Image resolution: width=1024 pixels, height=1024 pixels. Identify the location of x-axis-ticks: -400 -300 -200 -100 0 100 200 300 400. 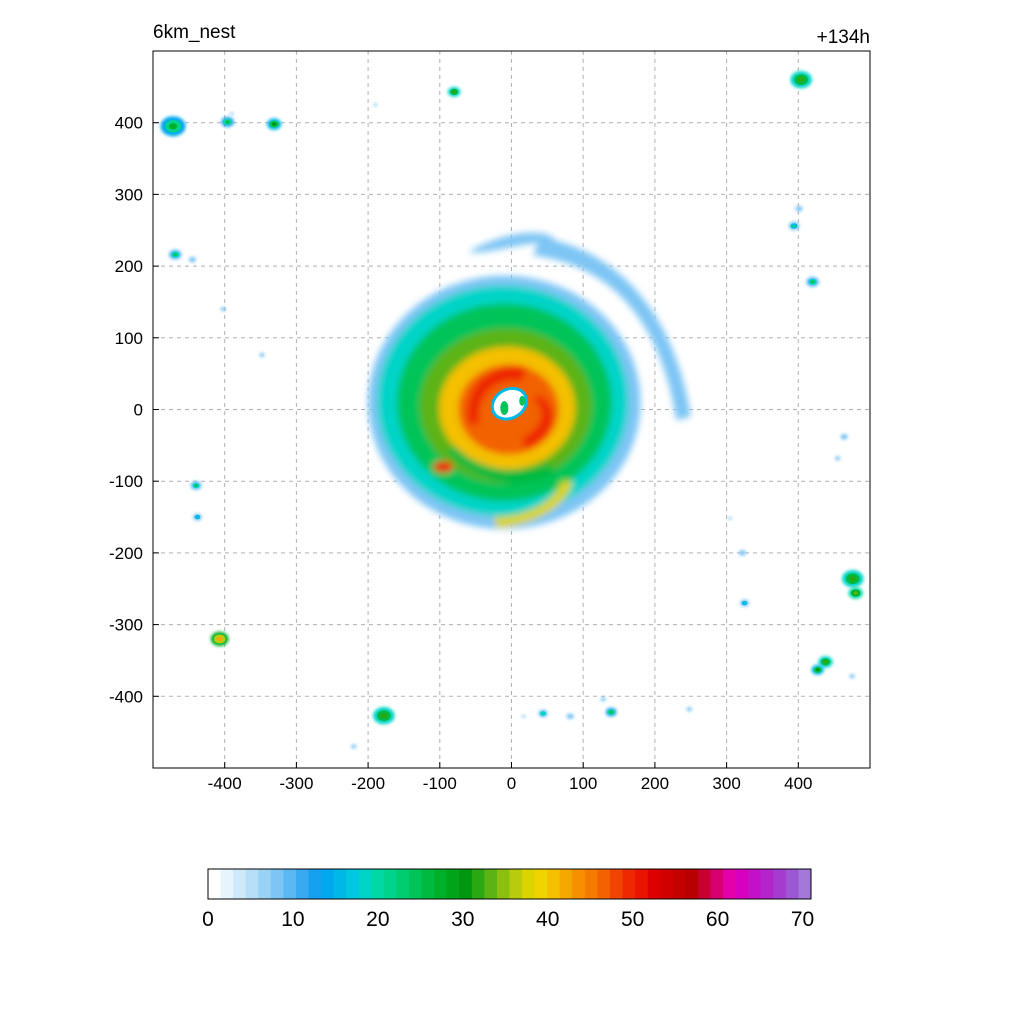
(510, 777).